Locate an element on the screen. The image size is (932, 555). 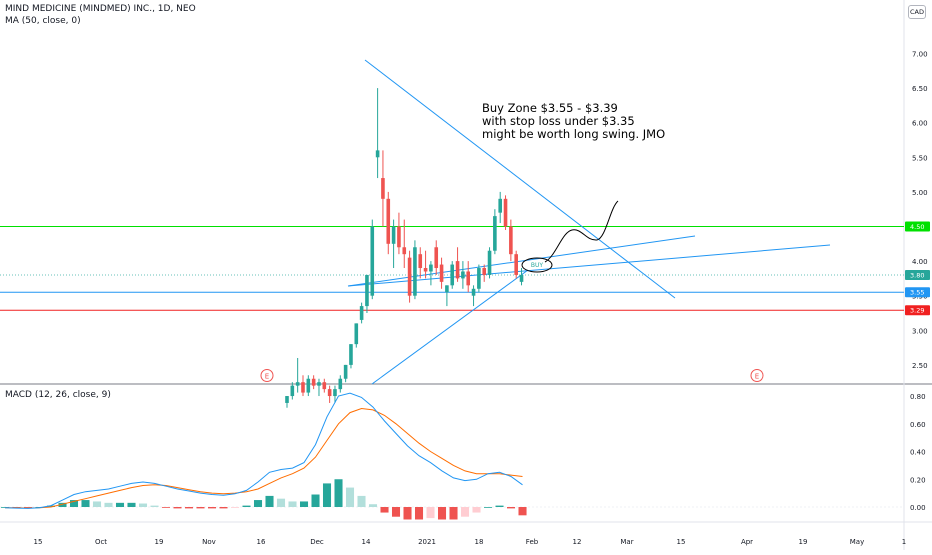
ma-indicator-label: MA (50, close, 0) is located at coordinates (43, 21).